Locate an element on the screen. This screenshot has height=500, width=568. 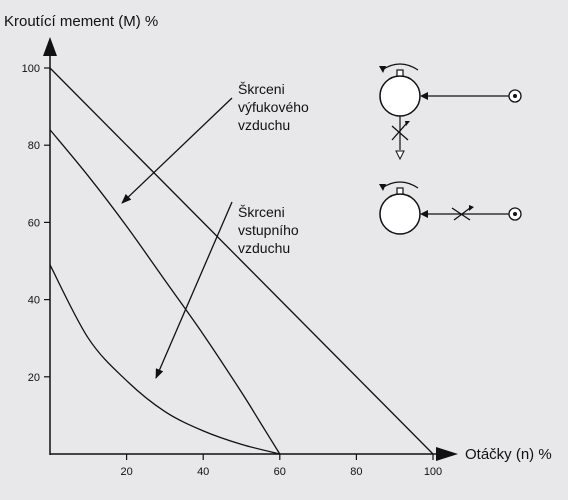
exhaust-throttle-schematic-icon is located at coordinates (450, 112).